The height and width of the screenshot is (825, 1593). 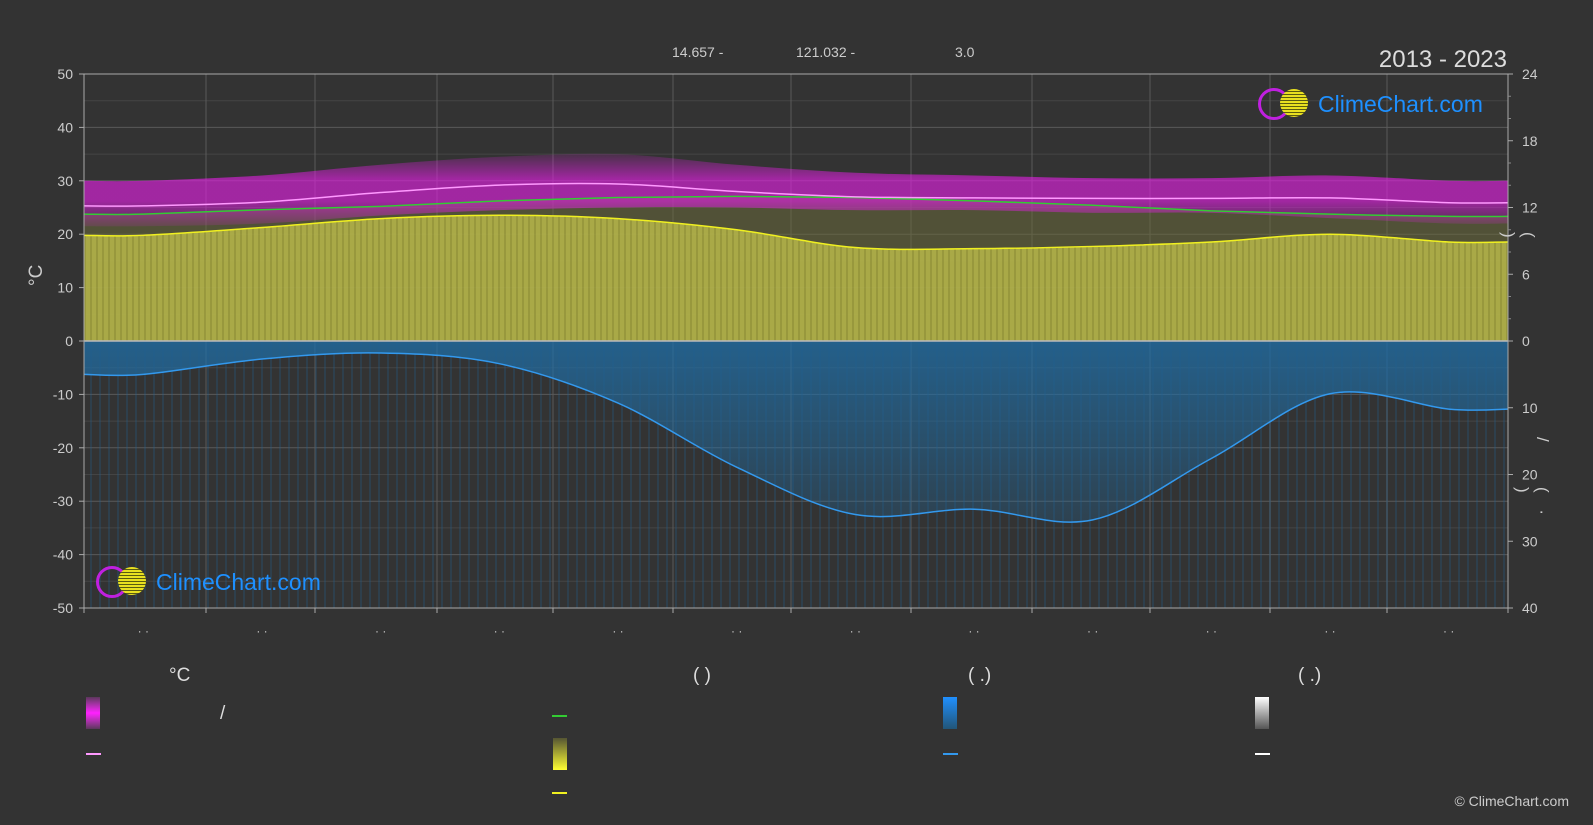 I want to click on left-tick-label: 0, so click(x=69, y=341).